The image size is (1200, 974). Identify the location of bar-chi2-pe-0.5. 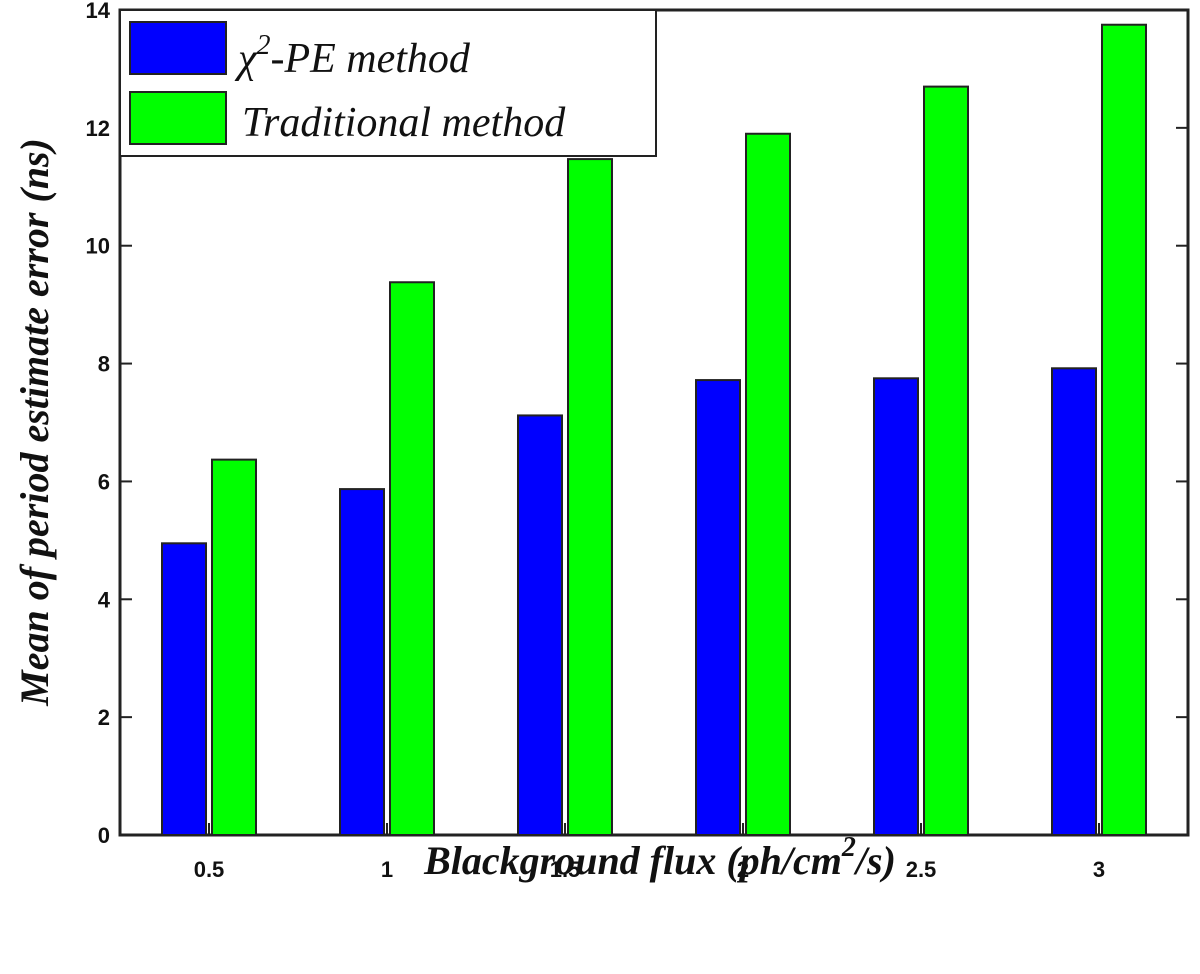
(184, 689).